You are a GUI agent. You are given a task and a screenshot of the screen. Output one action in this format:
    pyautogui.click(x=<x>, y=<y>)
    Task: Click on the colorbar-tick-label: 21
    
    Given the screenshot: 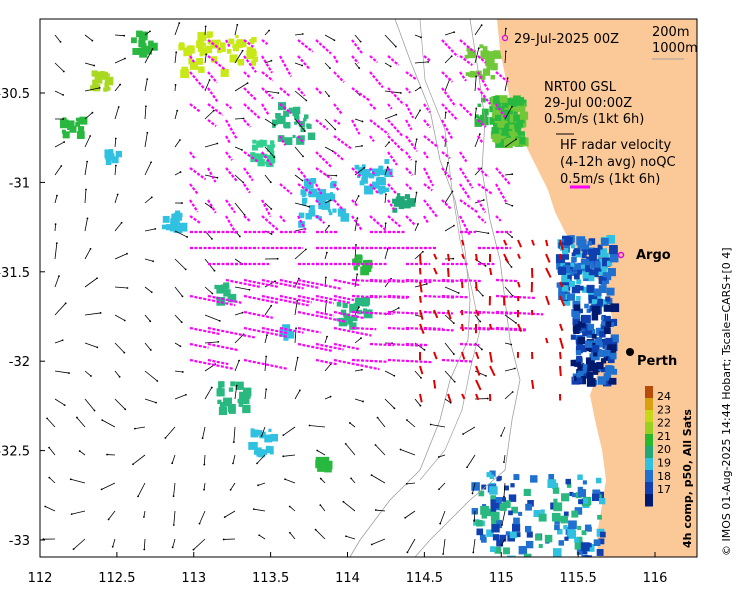 What is the action you would take?
    pyautogui.click(x=664, y=436)
    